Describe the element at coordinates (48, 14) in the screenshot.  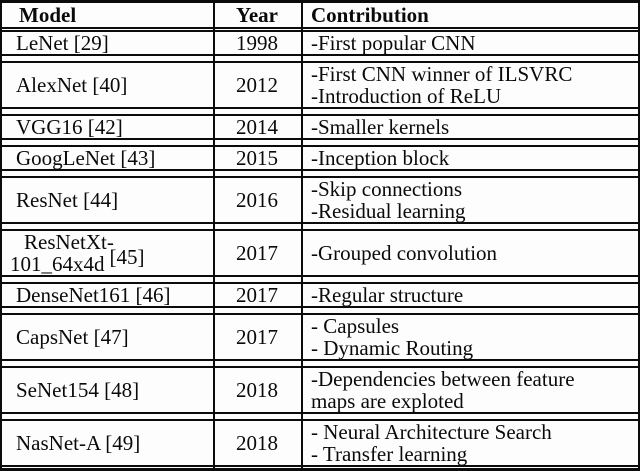
I see `col-header-model: Model` at that location.